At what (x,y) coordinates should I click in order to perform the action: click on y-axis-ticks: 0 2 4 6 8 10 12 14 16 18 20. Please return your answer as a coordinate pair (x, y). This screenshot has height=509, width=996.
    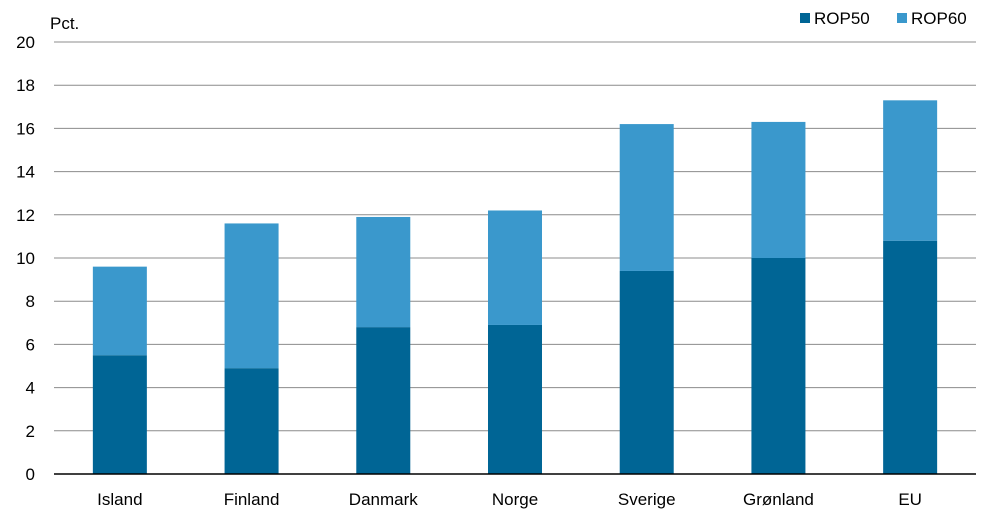
    Looking at the image, I should click on (25, 258).